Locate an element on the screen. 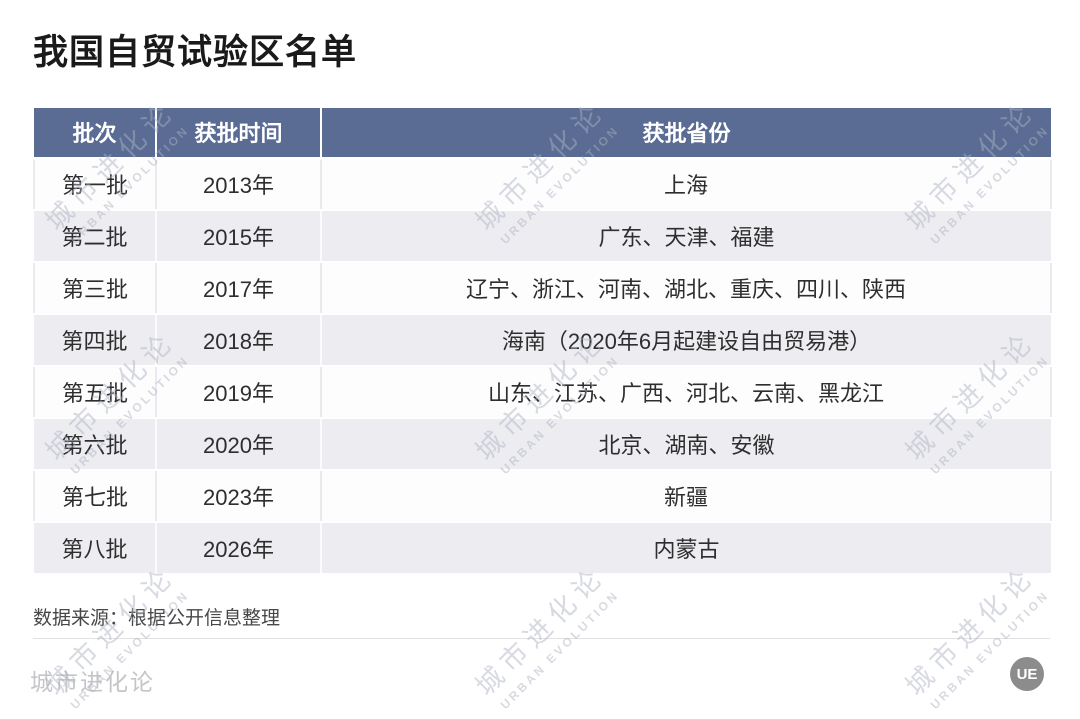  header-approved-provinces: 获批省份 is located at coordinates (686, 134).